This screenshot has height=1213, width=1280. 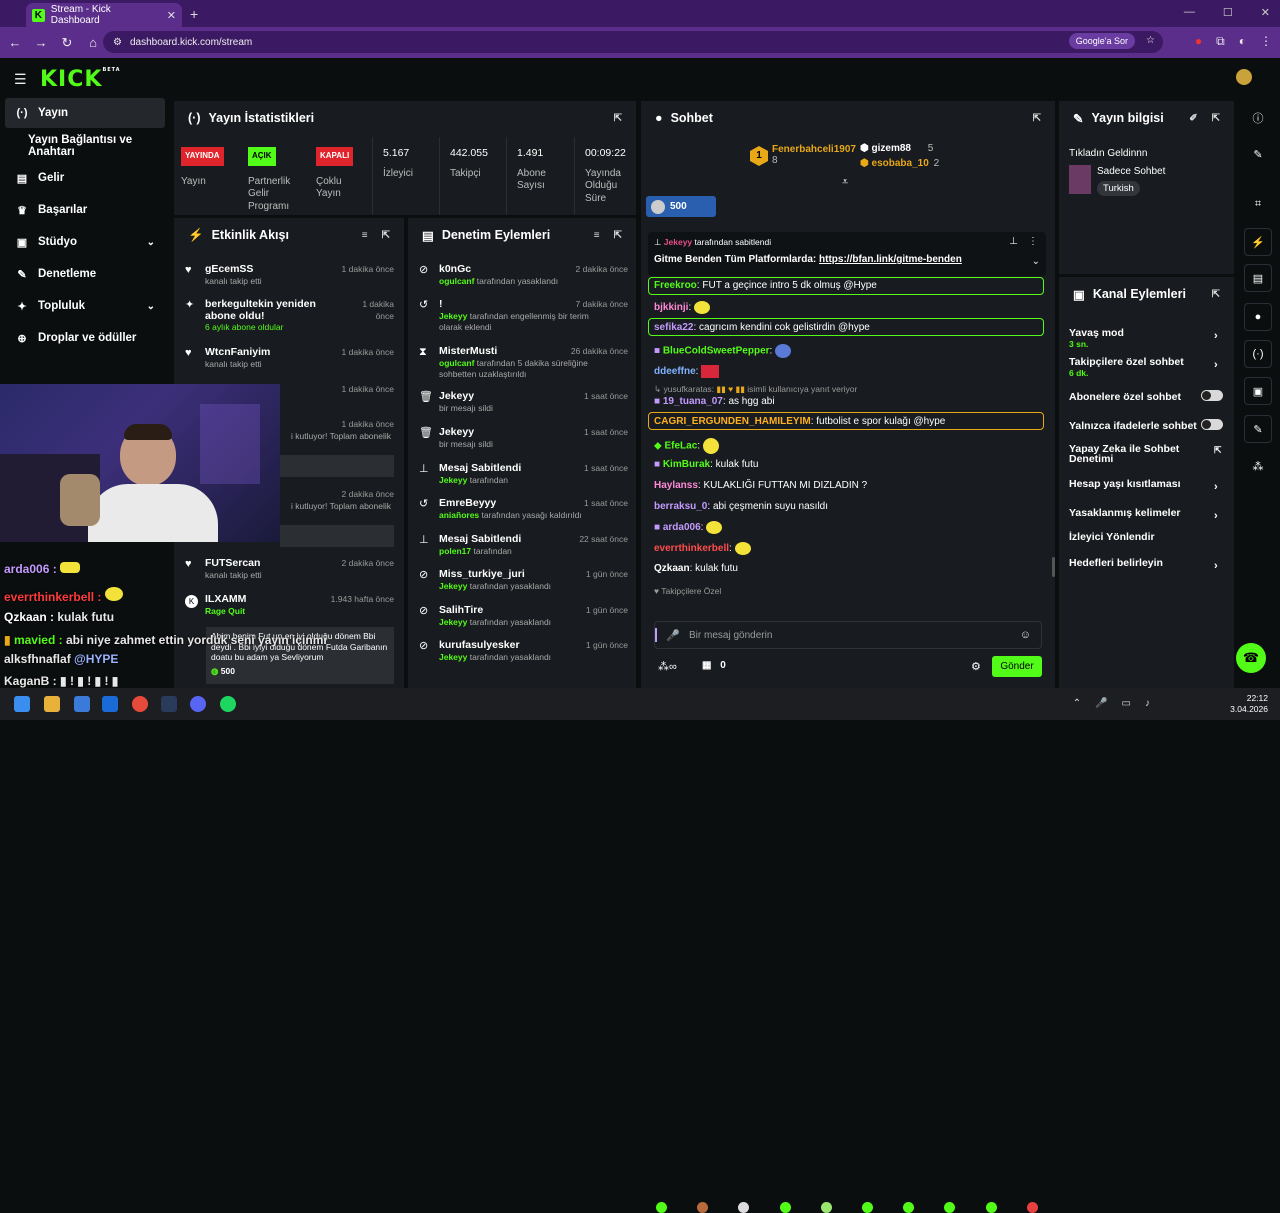 I want to click on sidebar-item-studyo: ▣ Stüdyo ⌄, so click(x=85, y=242).